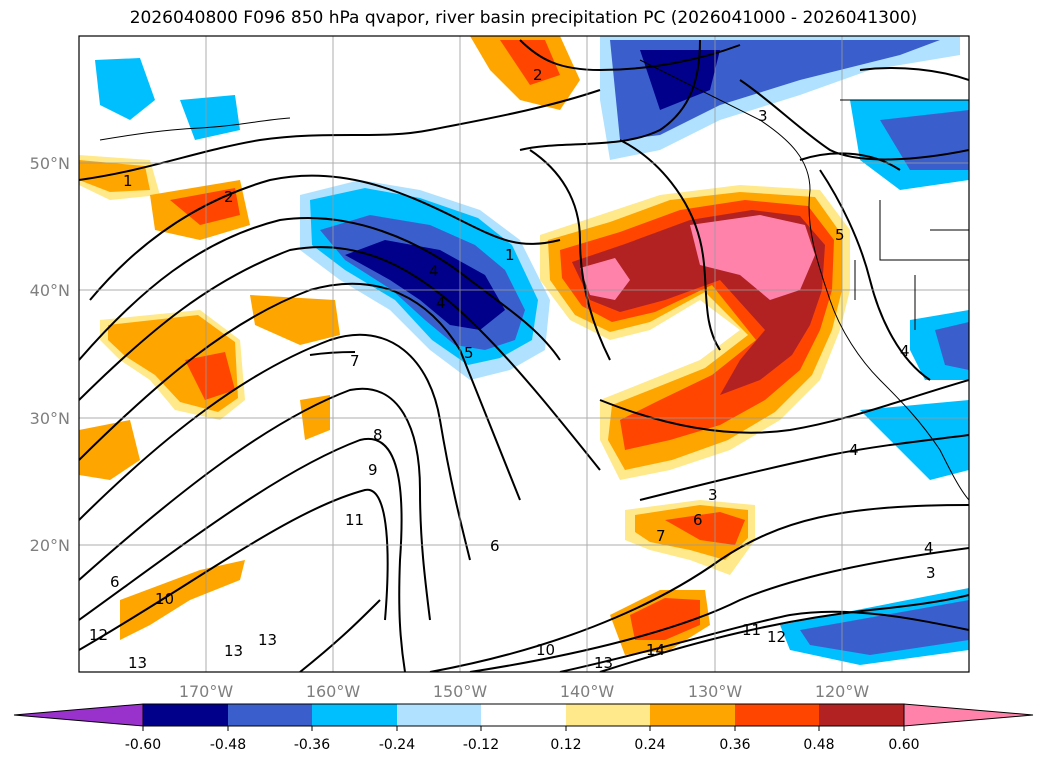  Describe the element at coordinates (903, 745) in the screenshot. I see `colorbar-tick-label: 0.60` at that location.